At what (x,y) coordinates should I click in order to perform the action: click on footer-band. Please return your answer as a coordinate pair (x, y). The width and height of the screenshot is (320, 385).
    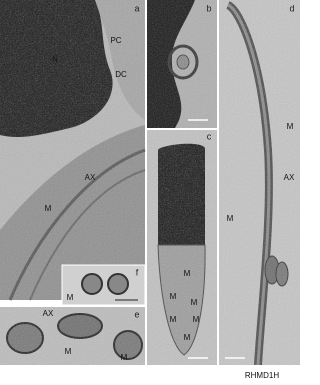
    Looking at the image, I should click on (150, 375).